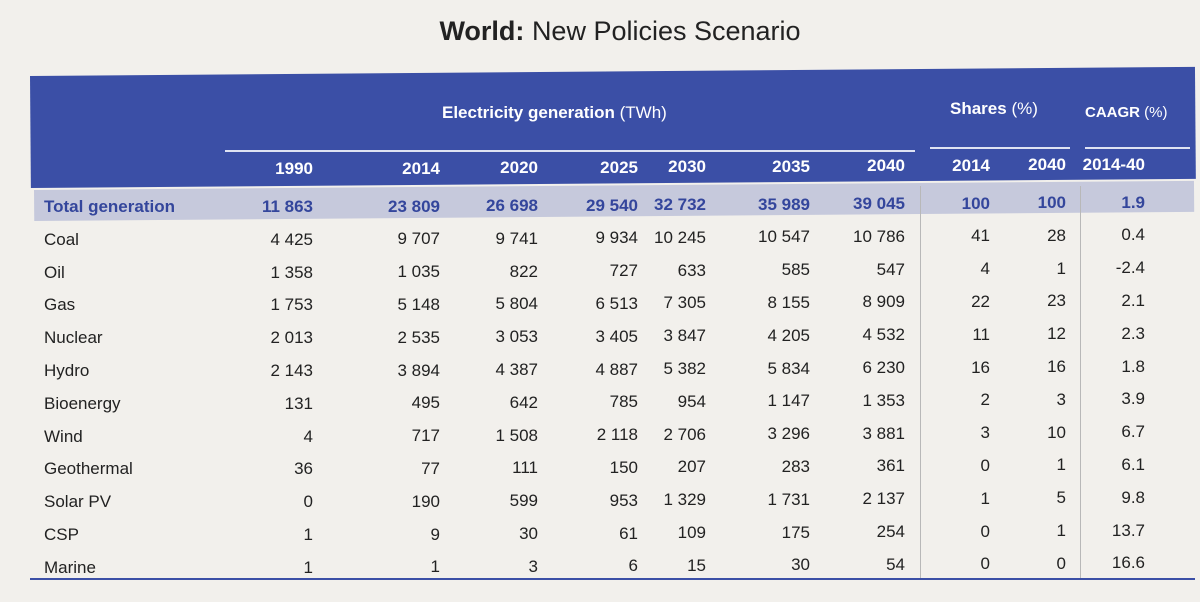 This screenshot has height=602, width=1200. What do you see at coordinates (612, 205) in the screenshot?
I see `table-cell: 29 540` at bounding box center [612, 205].